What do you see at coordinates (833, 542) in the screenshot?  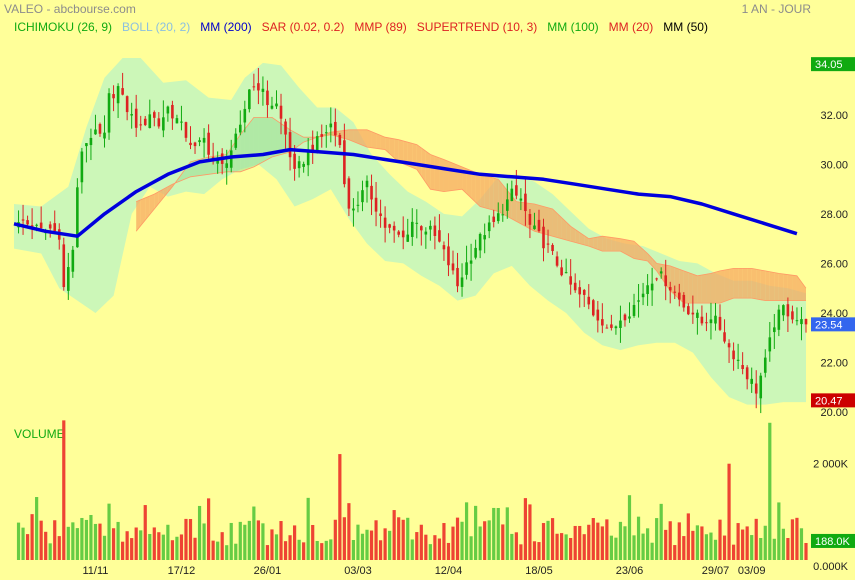 I see `volume-last-label: 188.0K` at bounding box center [833, 542].